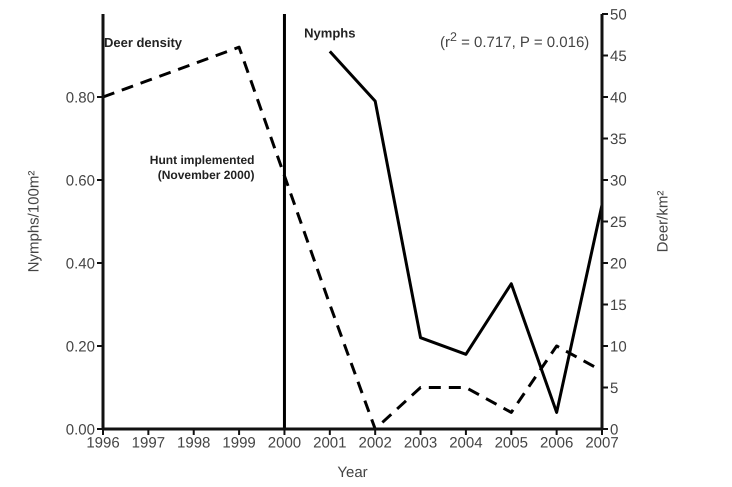 This screenshot has width=732, height=487. Describe the element at coordinates (80, 181) in the screenshot. I see `y-tick-label: 0.60` at that location.